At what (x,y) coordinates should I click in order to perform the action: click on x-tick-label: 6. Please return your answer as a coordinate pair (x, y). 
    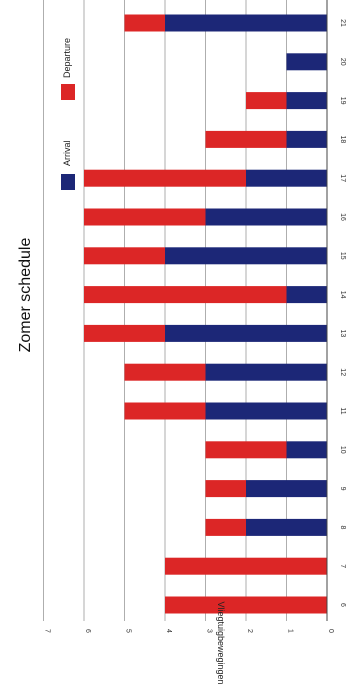
    Looking at the image, I should click on (342, 605).